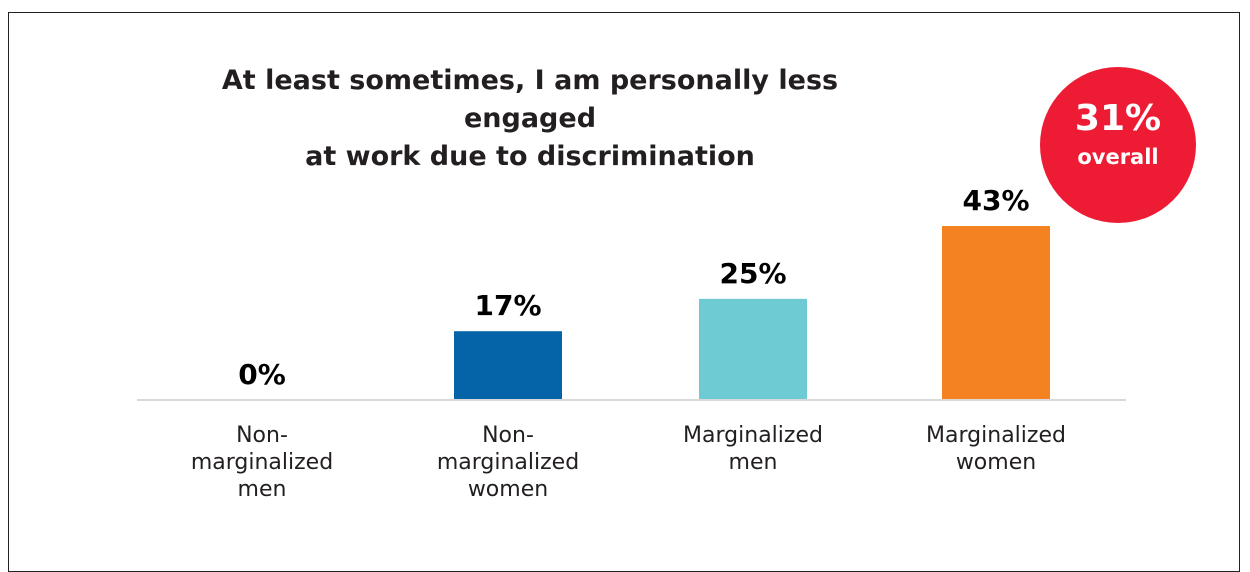 This screenshot has height=572, width=1250. Describe the element at coordinates (530, 156) in the screenshot. I see `chart-title-line-2: at work due to discrimination` at that location.